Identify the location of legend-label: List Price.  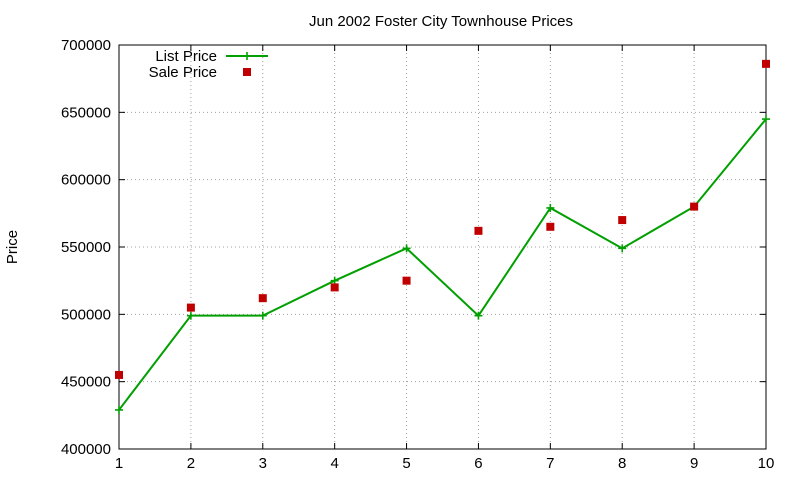
(186, 56).